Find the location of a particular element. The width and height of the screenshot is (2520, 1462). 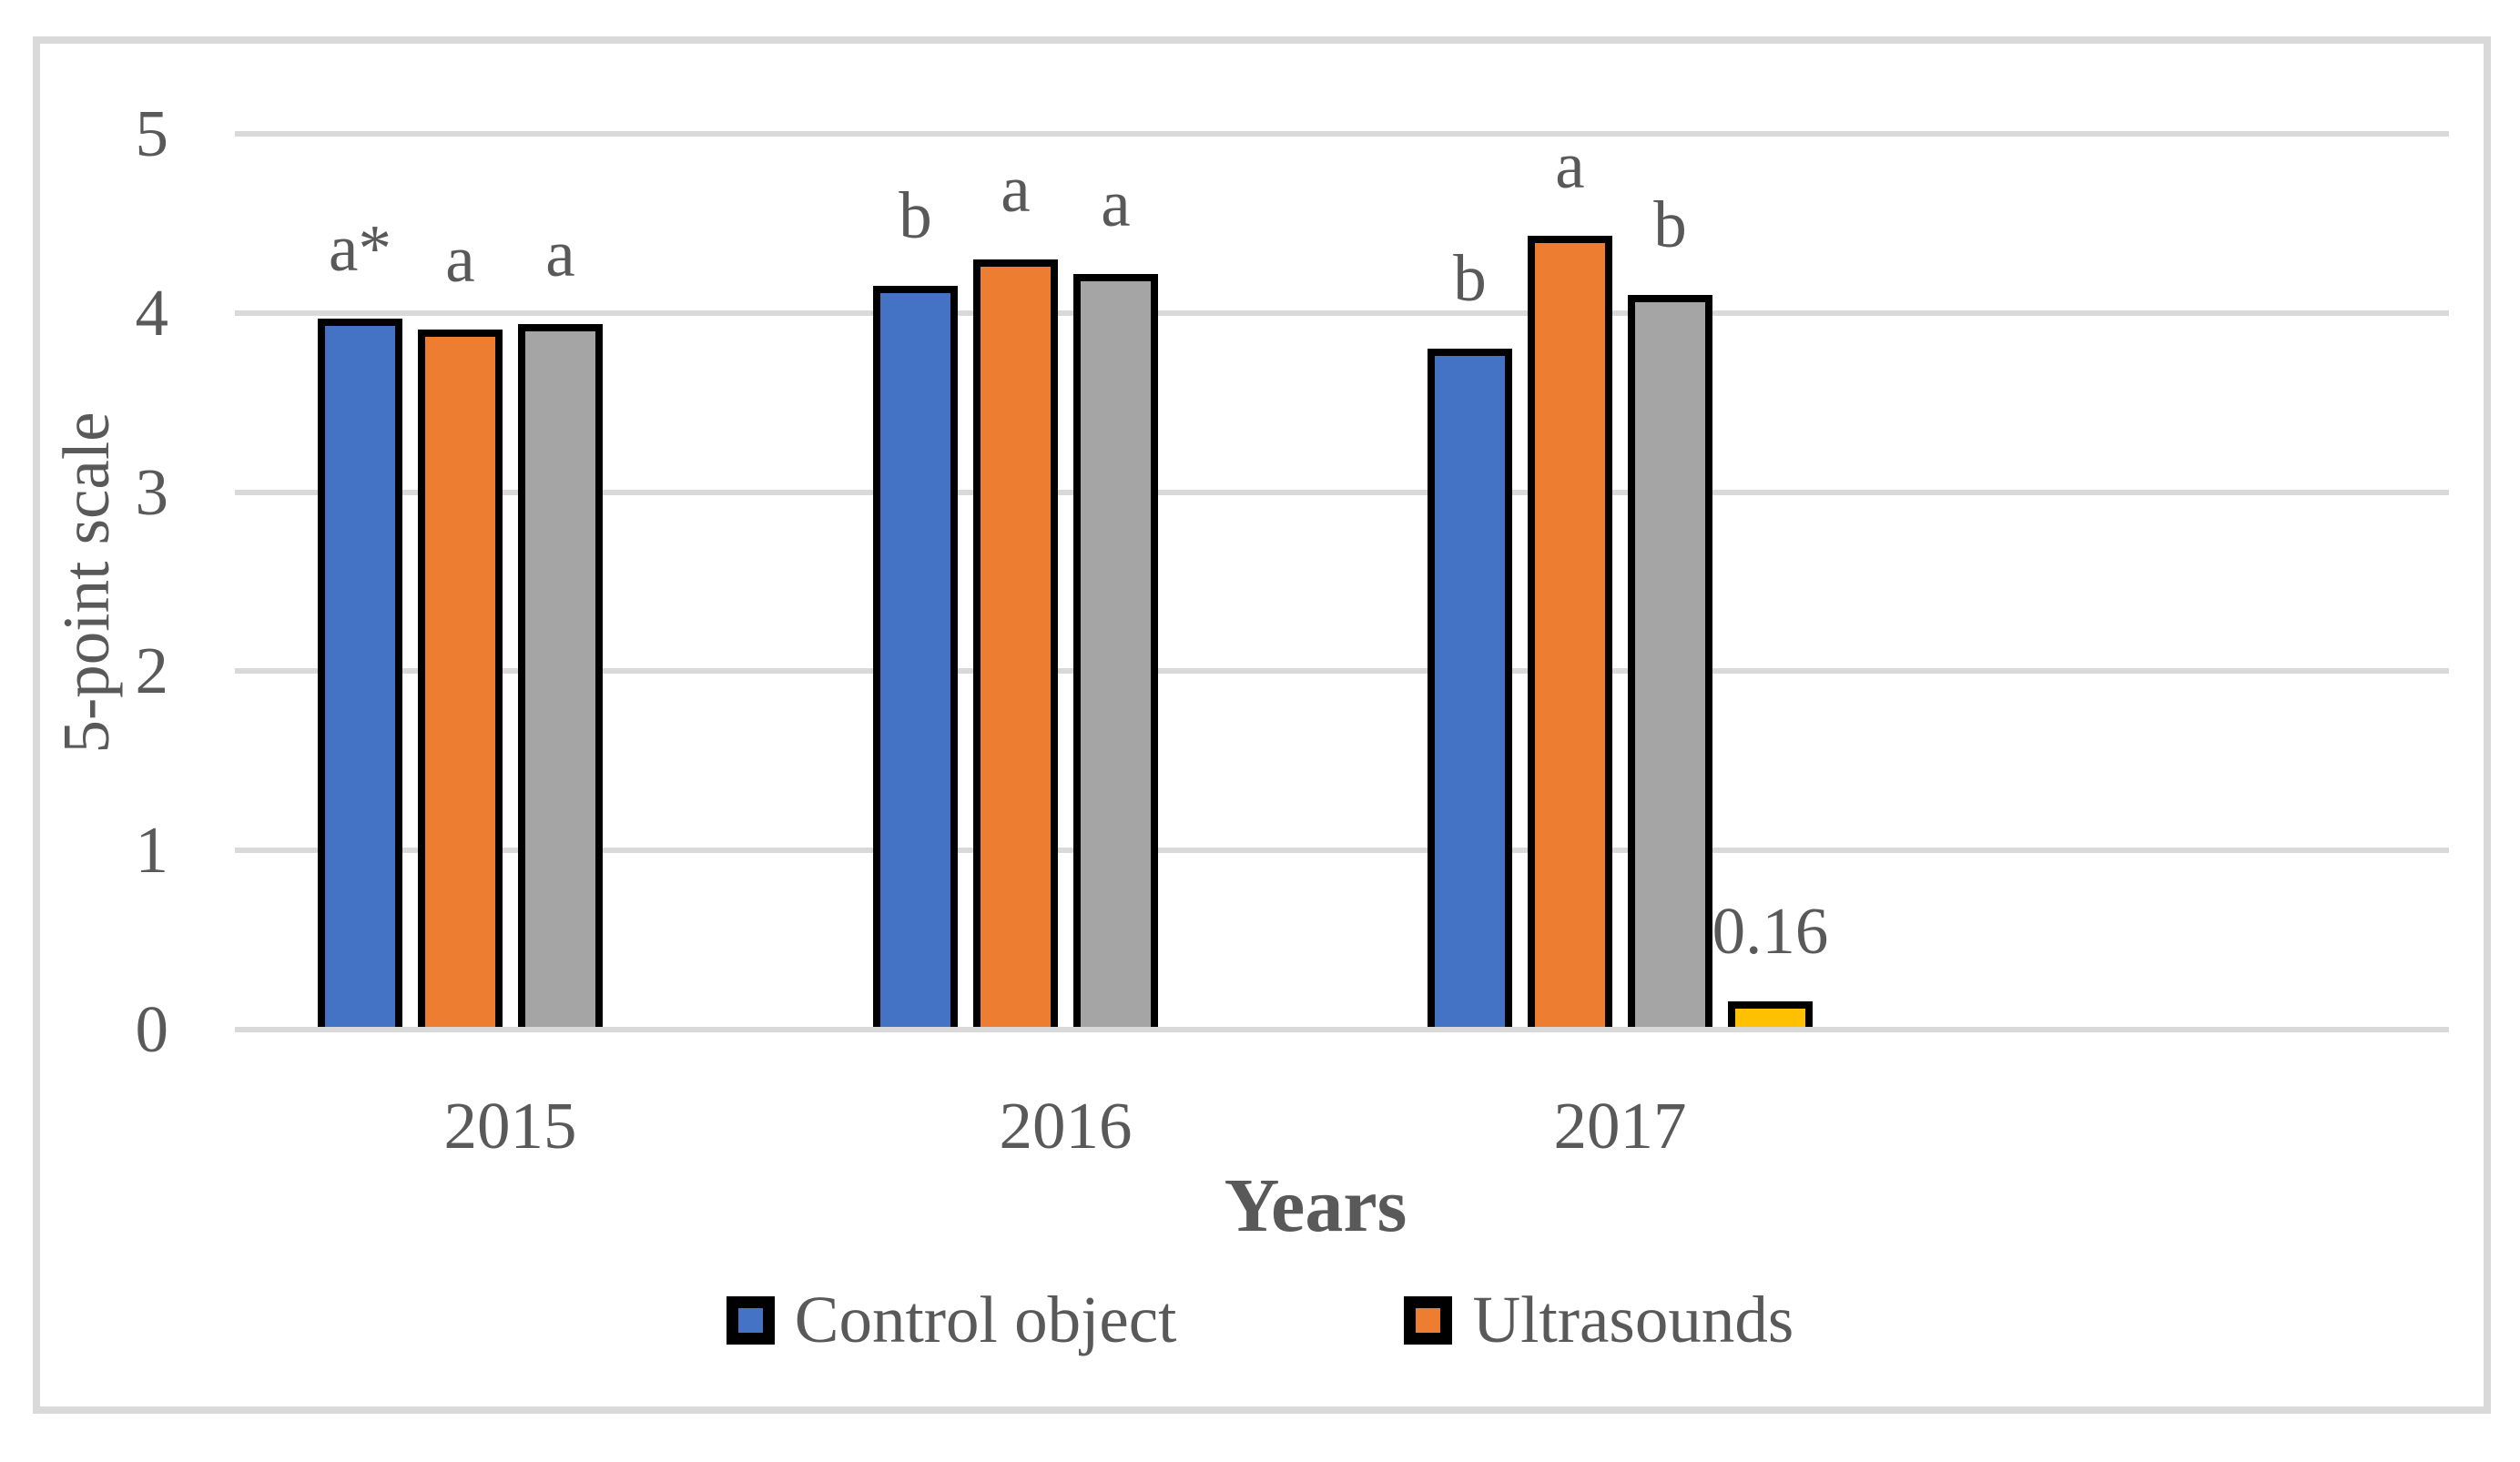

legend-item-ultrasounds: Ultrasounds is located at coordinates (1599, 1320).